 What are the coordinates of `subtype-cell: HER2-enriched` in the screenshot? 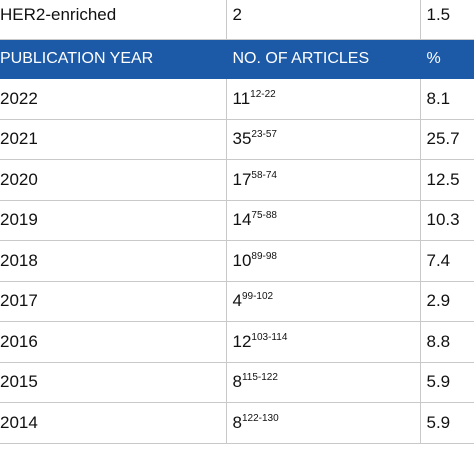 It's located at (113, 20).